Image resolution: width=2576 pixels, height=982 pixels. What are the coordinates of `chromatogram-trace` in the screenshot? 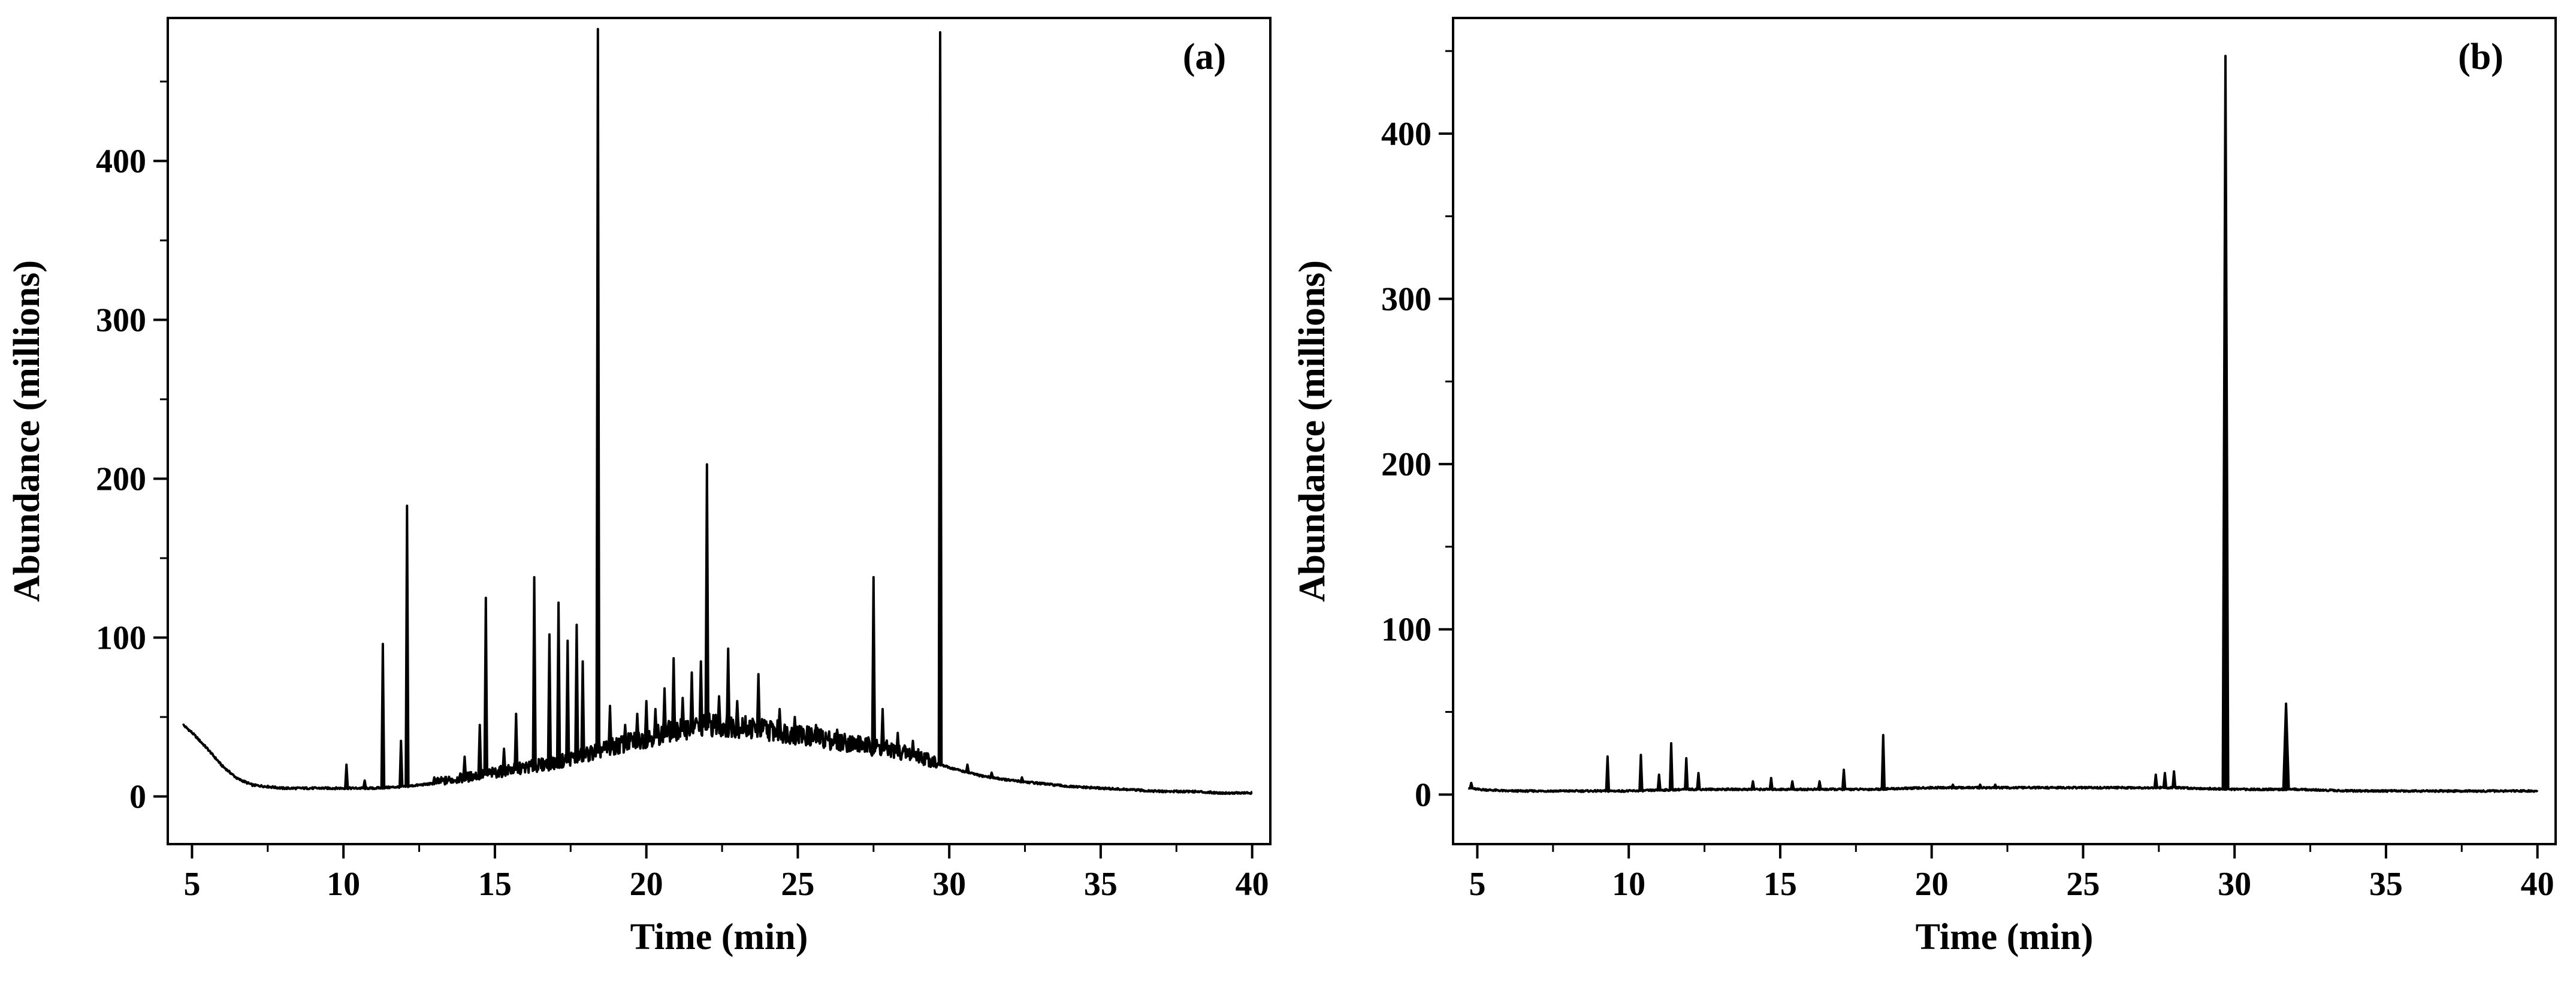 It's located at (2003, 789).